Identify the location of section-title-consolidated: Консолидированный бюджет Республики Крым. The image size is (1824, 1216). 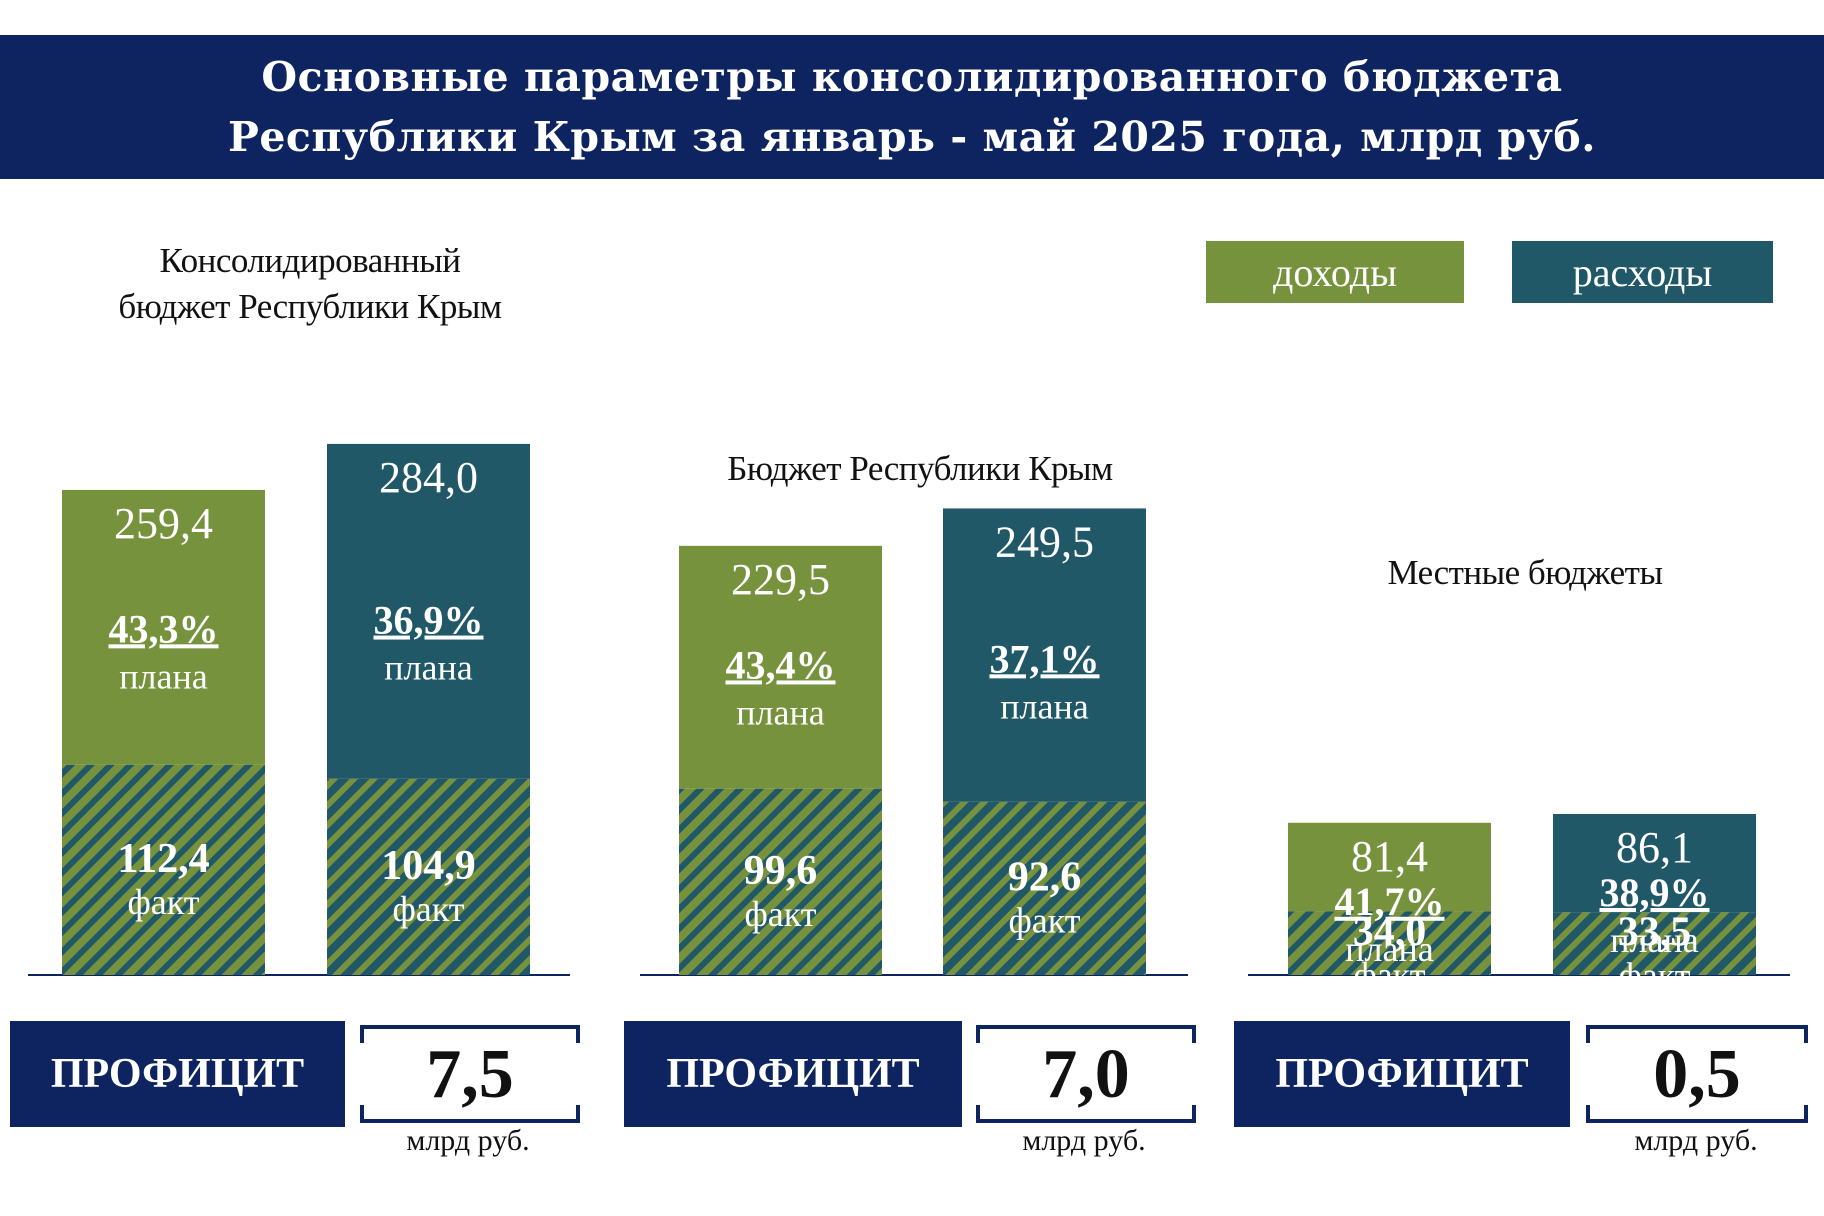
(310, 284).